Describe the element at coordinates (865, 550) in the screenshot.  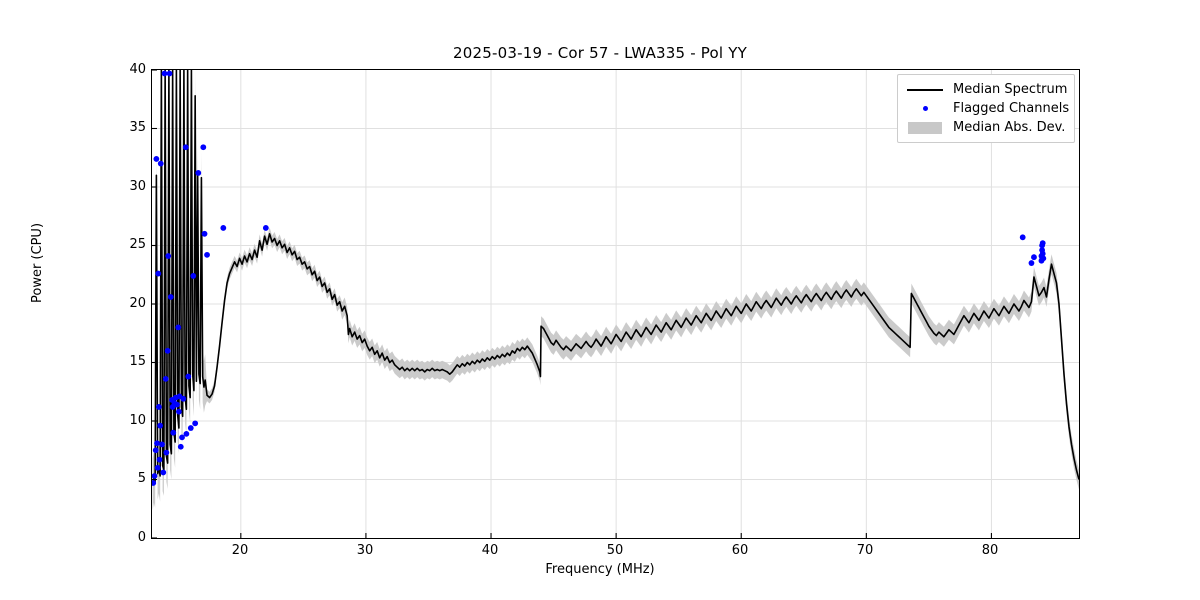
I see `x-tick-label-70: 70` at that location.